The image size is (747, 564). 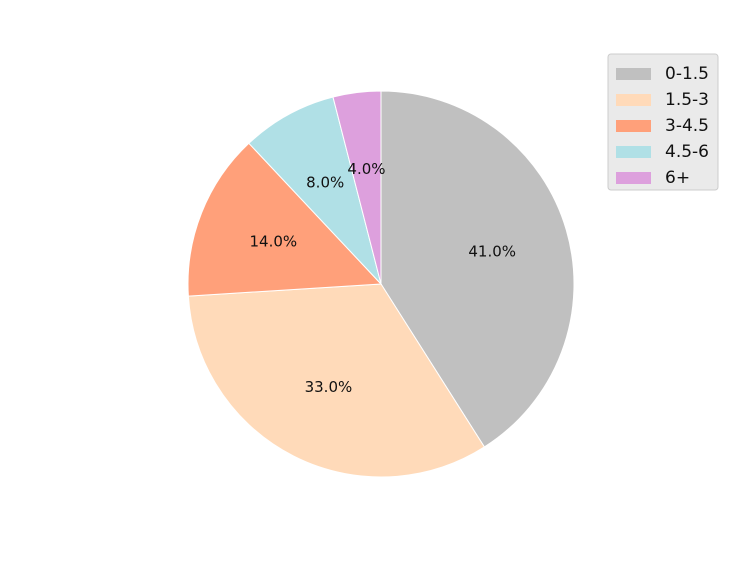 I want to click on pie-slice-6+, so click(x=357, y=187).